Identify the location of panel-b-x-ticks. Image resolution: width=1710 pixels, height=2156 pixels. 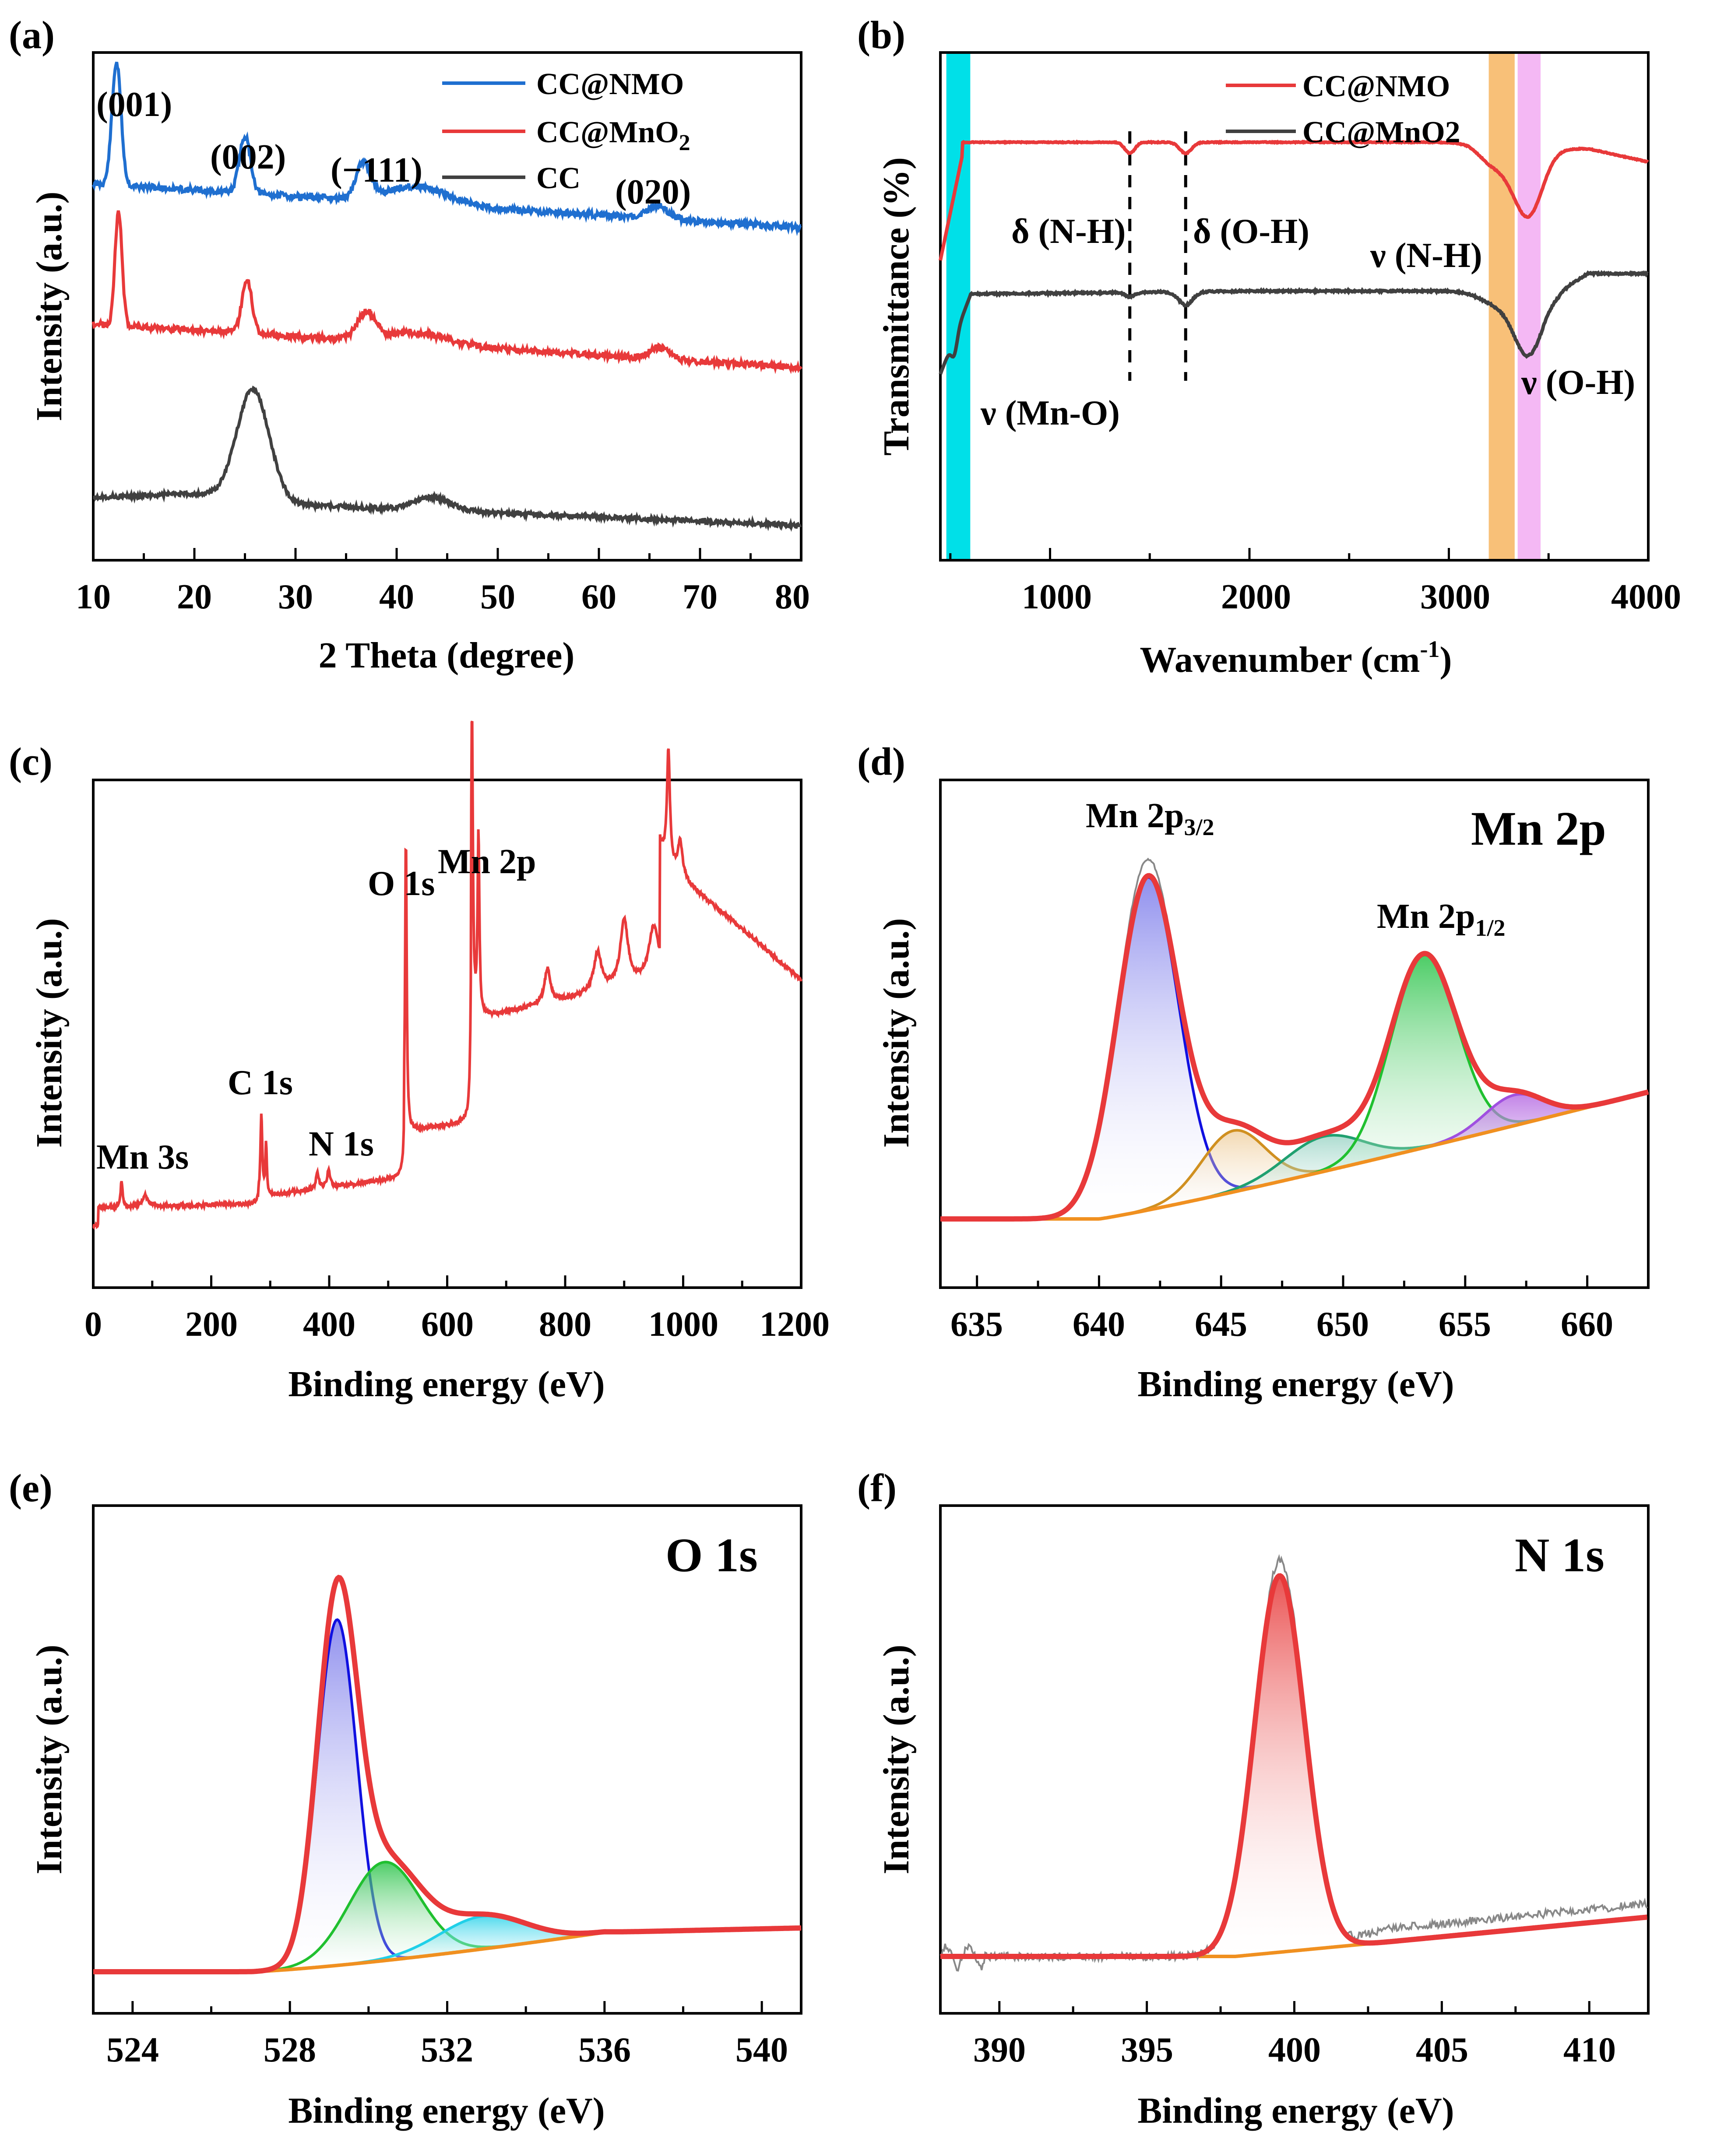
(1299, 554).